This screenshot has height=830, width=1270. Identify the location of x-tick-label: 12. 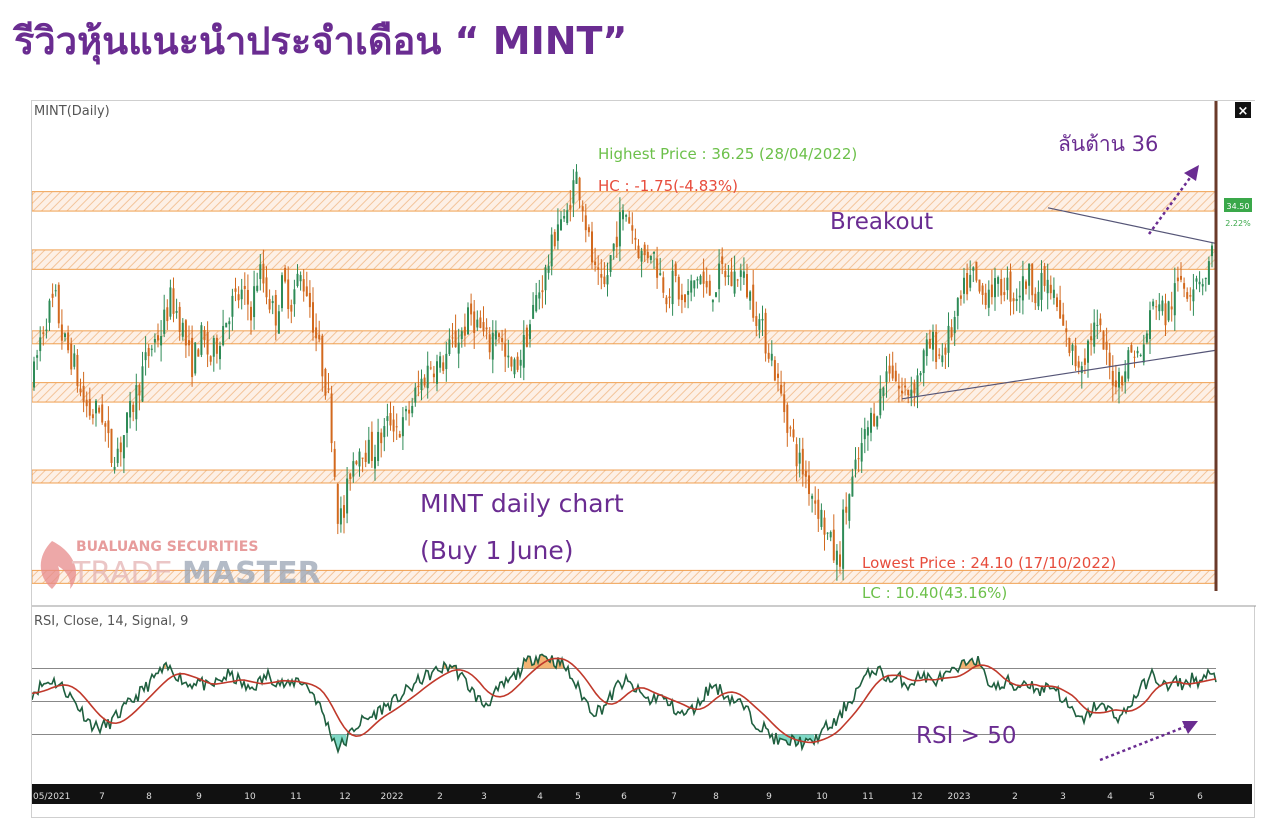
(344, 797).